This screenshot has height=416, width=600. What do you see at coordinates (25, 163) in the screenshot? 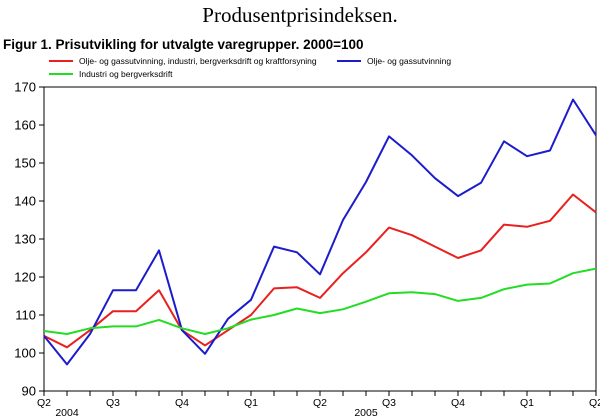
I see `y-tick-label: 150` at bounding box center [25, 163].